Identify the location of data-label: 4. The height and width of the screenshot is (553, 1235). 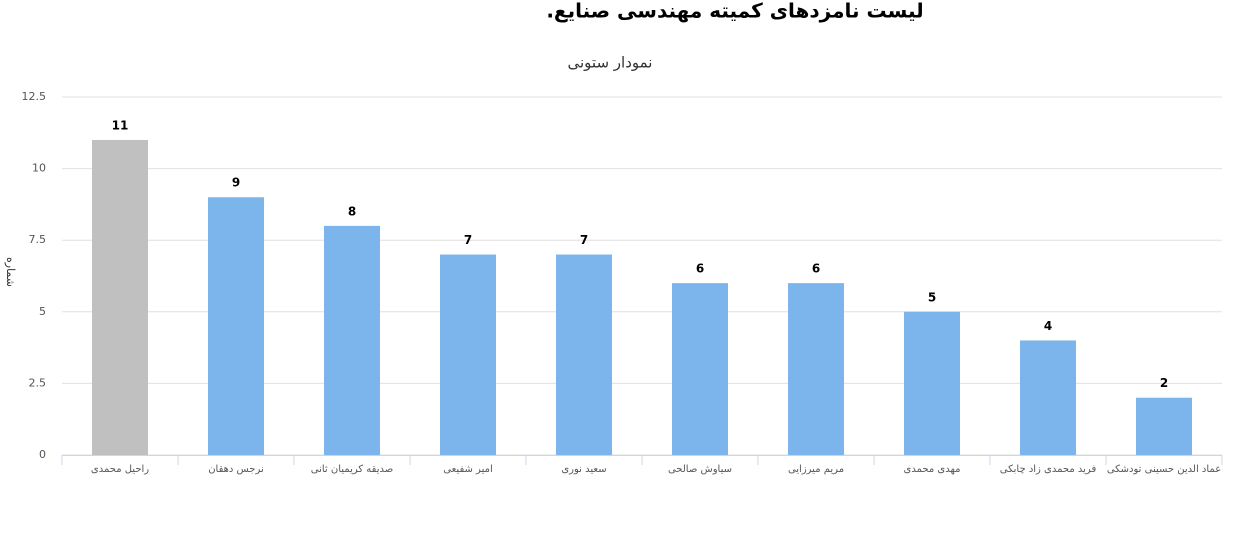
(1048, 326).